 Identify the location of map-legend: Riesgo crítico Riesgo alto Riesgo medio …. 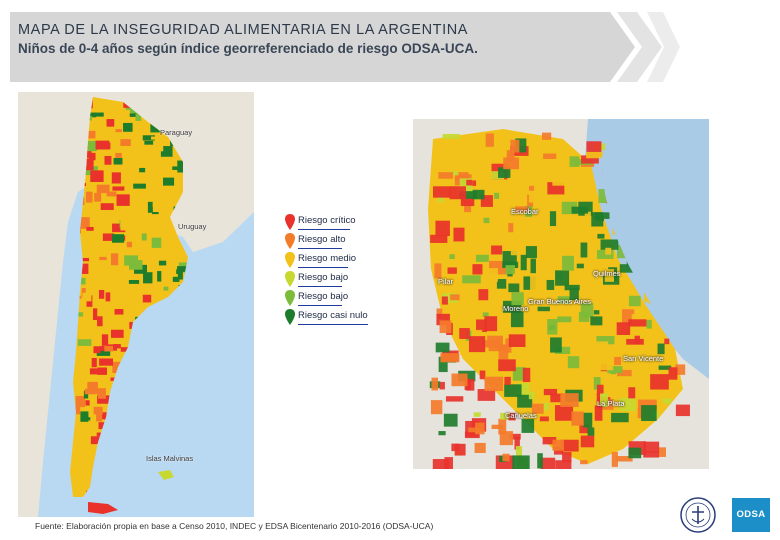
(334, 269).